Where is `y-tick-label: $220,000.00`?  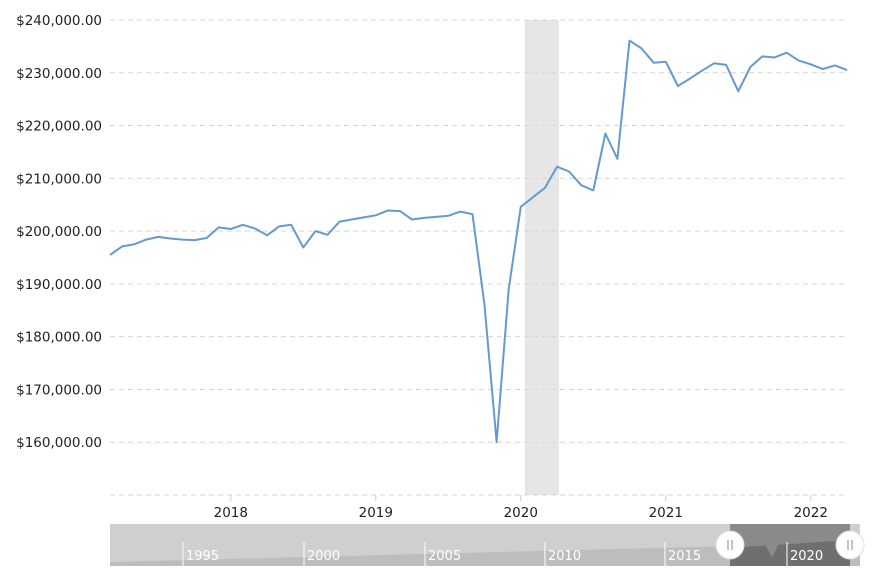 y-tick-label: $220,000.00 is located at coordinates (59, 127).